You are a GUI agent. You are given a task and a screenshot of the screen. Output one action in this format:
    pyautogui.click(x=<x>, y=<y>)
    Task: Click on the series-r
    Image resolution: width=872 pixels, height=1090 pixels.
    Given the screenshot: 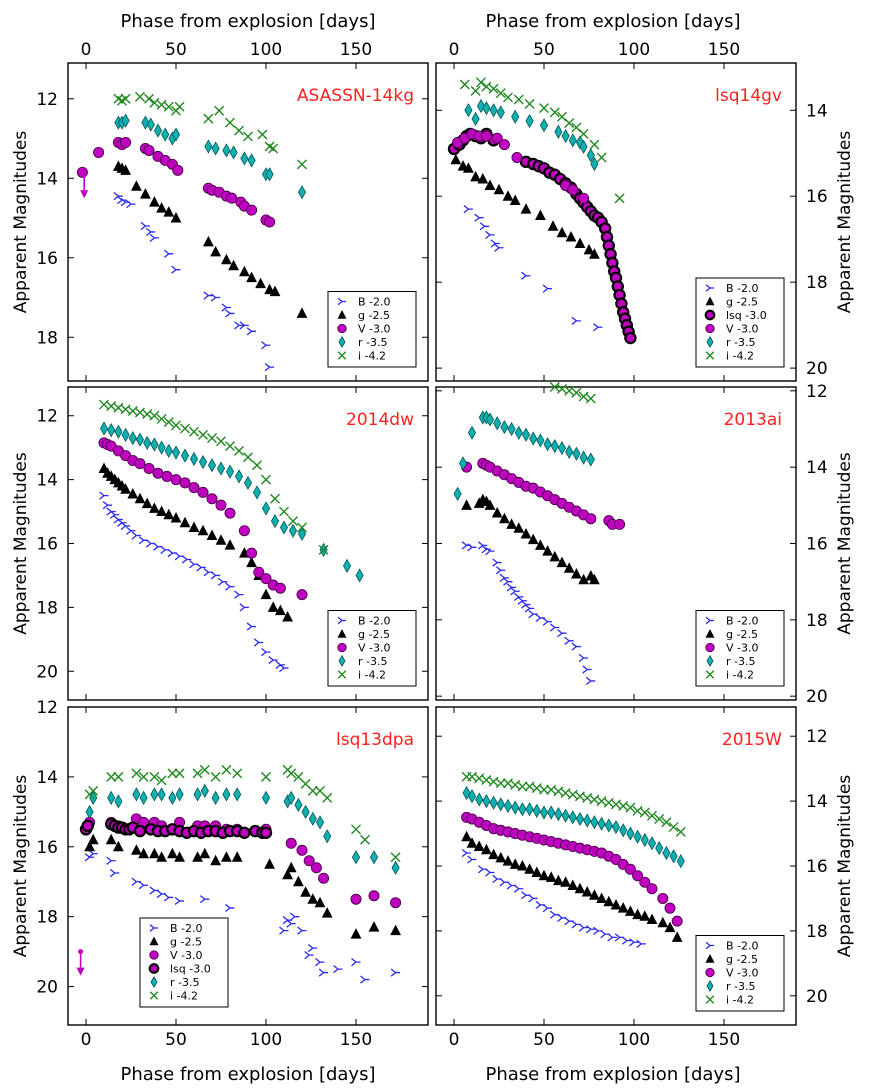 What is the action you would take?
    pyautogui.click(x=524, y=455)
    